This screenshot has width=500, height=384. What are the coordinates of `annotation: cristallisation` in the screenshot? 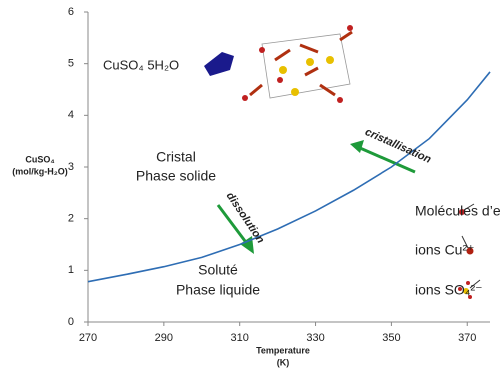 It's located at (398, 146).